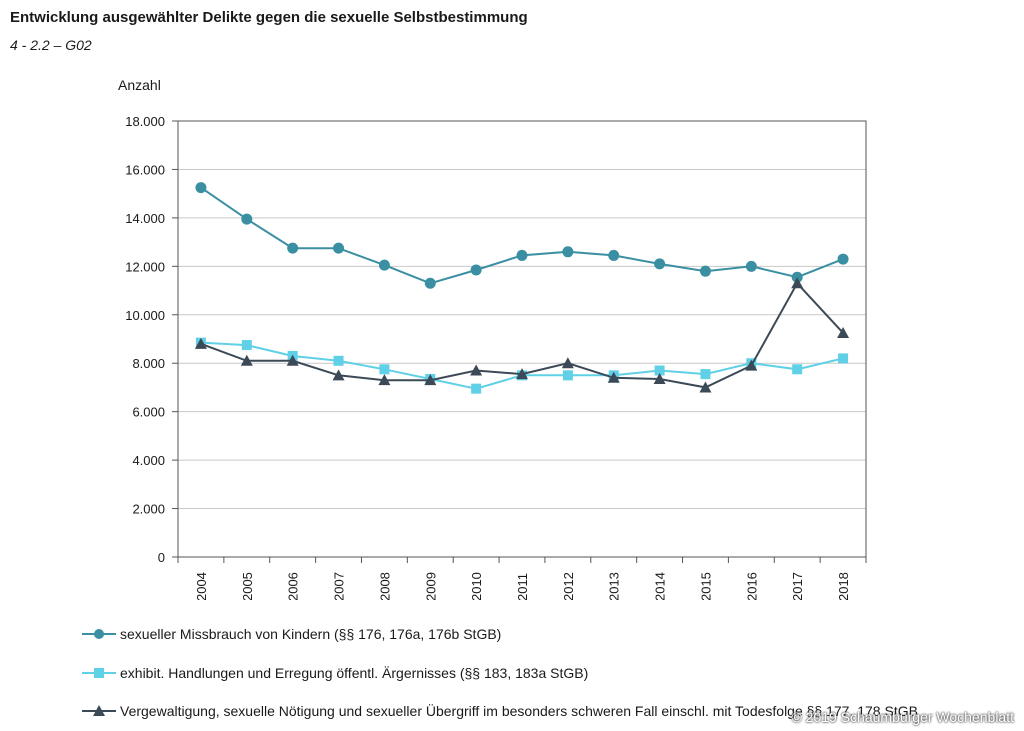  Describe the element at coordinates (843, 586) in the screenshot. I see `x-tick-label: 2018` at that location.